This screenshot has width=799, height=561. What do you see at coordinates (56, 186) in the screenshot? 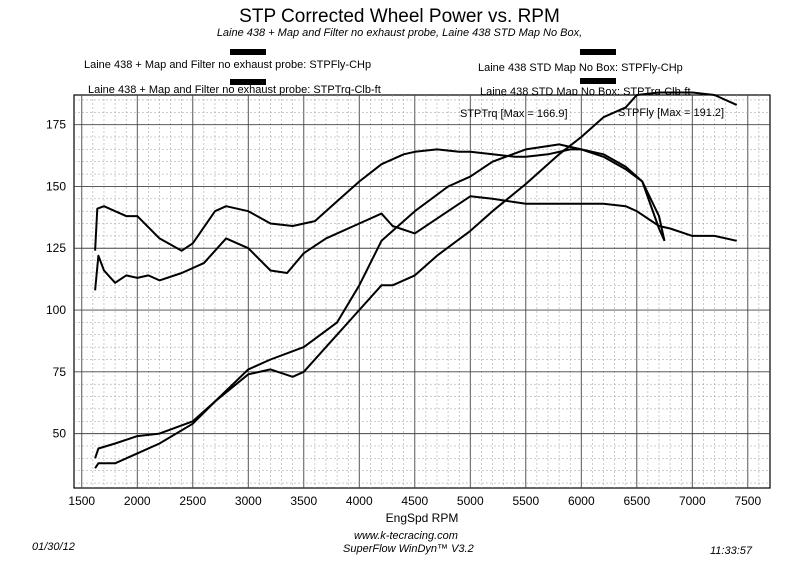
I see `y-tick-label: 150` at bounding box center [56, 186].